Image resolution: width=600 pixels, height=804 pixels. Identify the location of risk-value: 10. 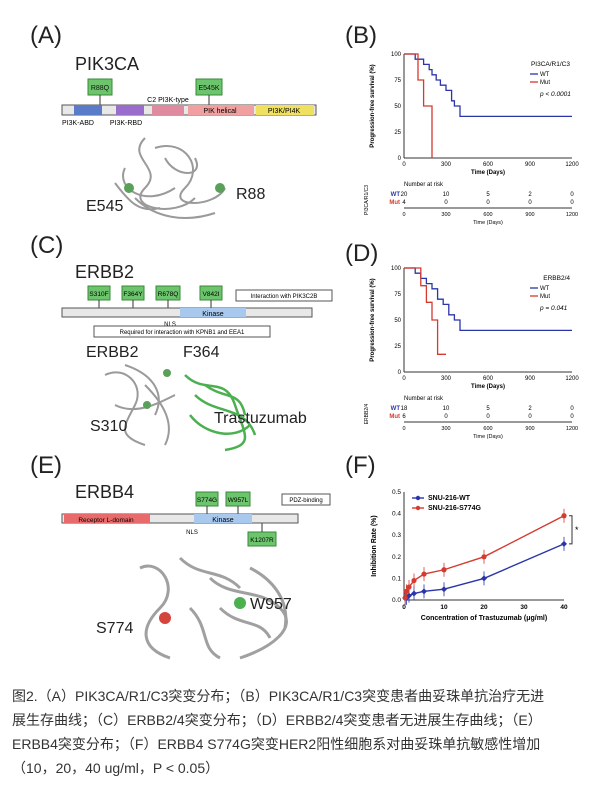
(446, 195).